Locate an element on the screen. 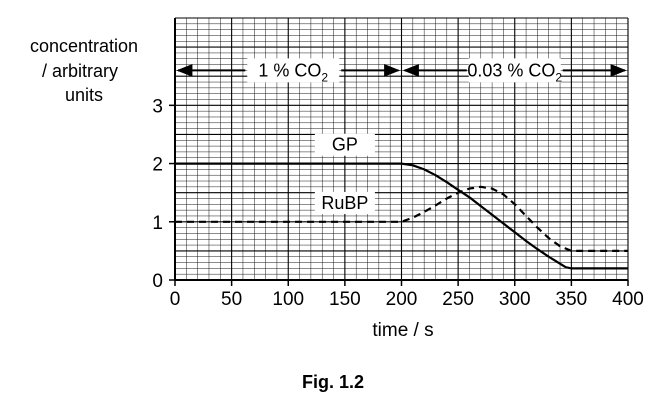 The height and width of the screenshot is (407, 666). y-axis-title-line: units is located at coordinates (84, 95).